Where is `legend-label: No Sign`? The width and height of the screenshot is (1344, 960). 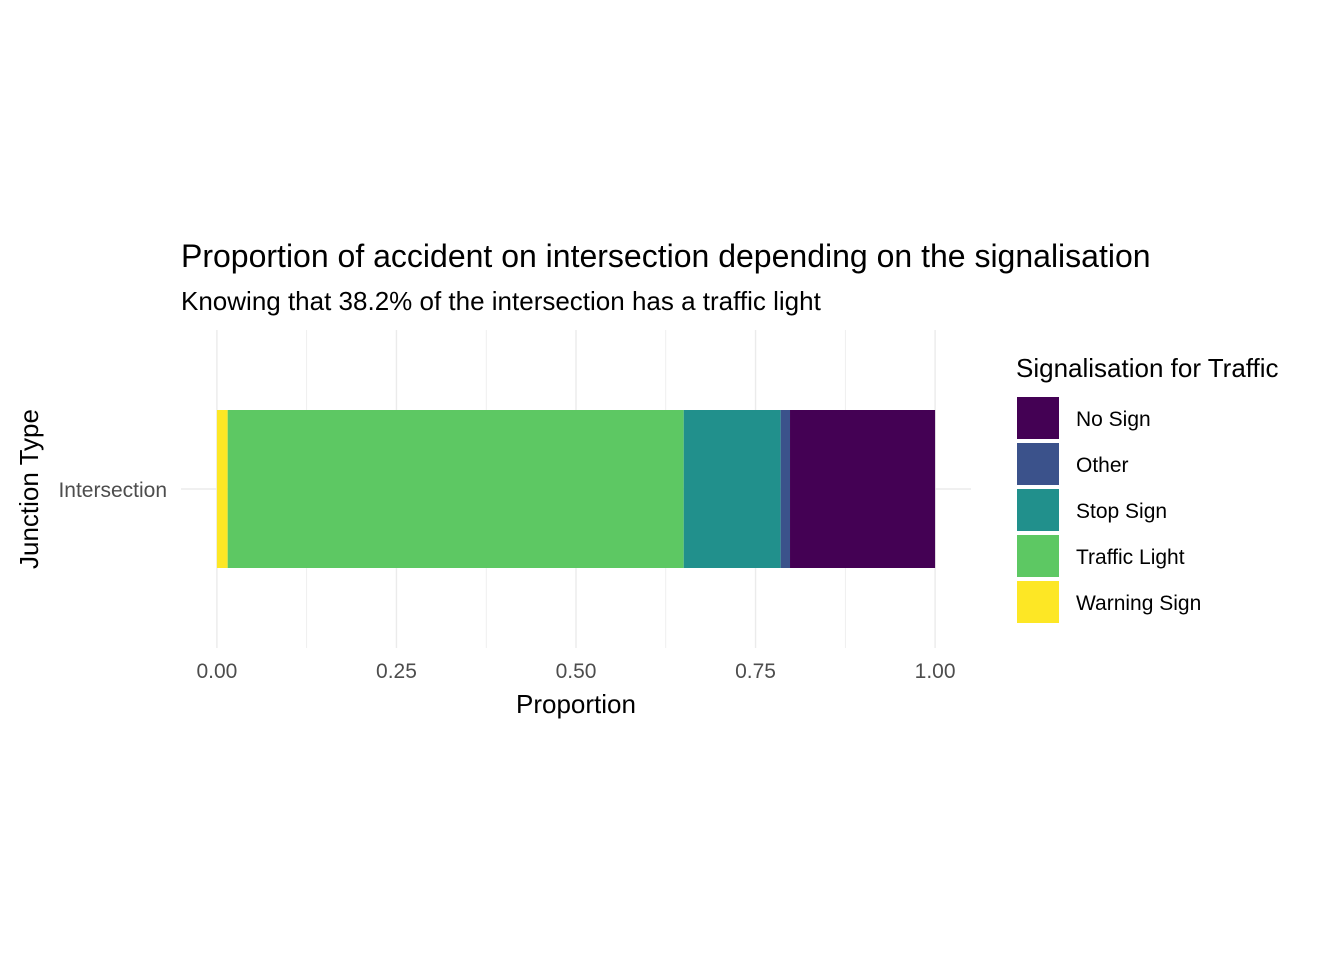 legend-label: No Sign is located at coordinates (1113, 419).